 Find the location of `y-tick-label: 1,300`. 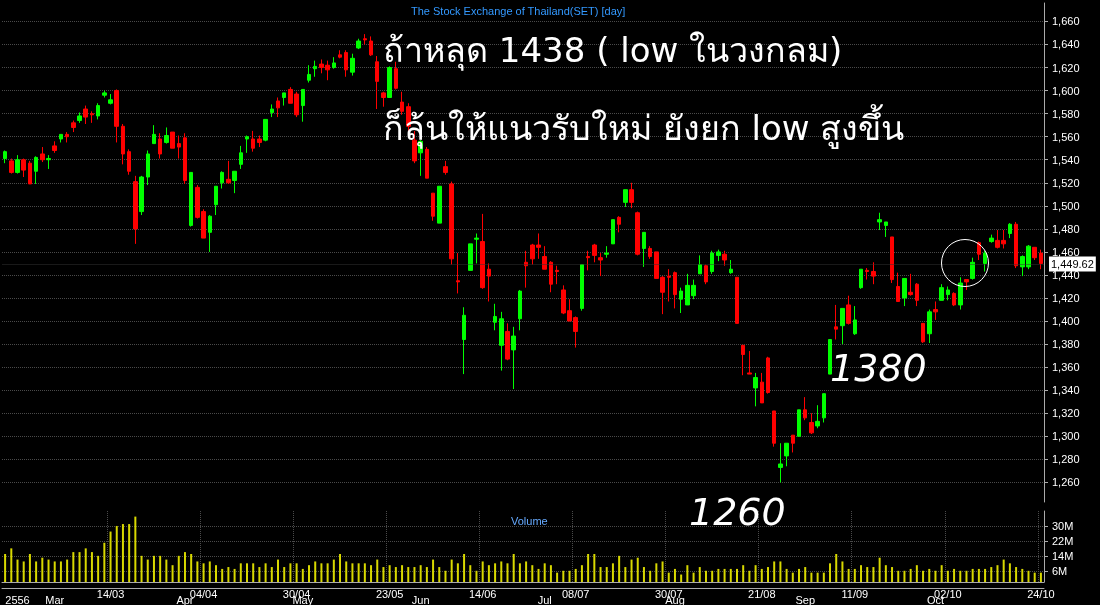

y-tick-label: 1,300 is located at coordinates (1066, 436).